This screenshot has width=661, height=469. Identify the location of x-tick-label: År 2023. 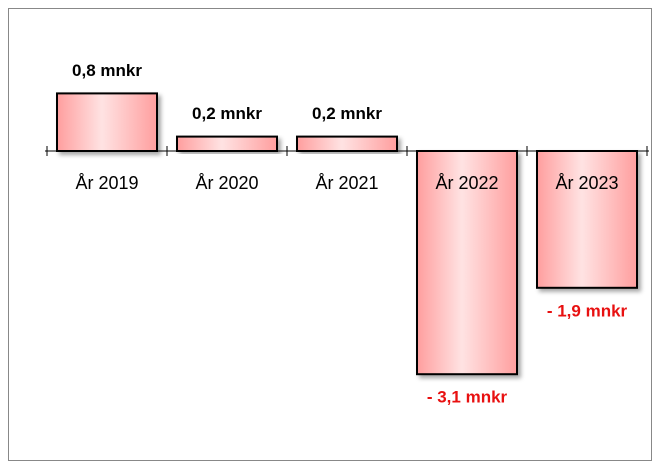
(586, 183).